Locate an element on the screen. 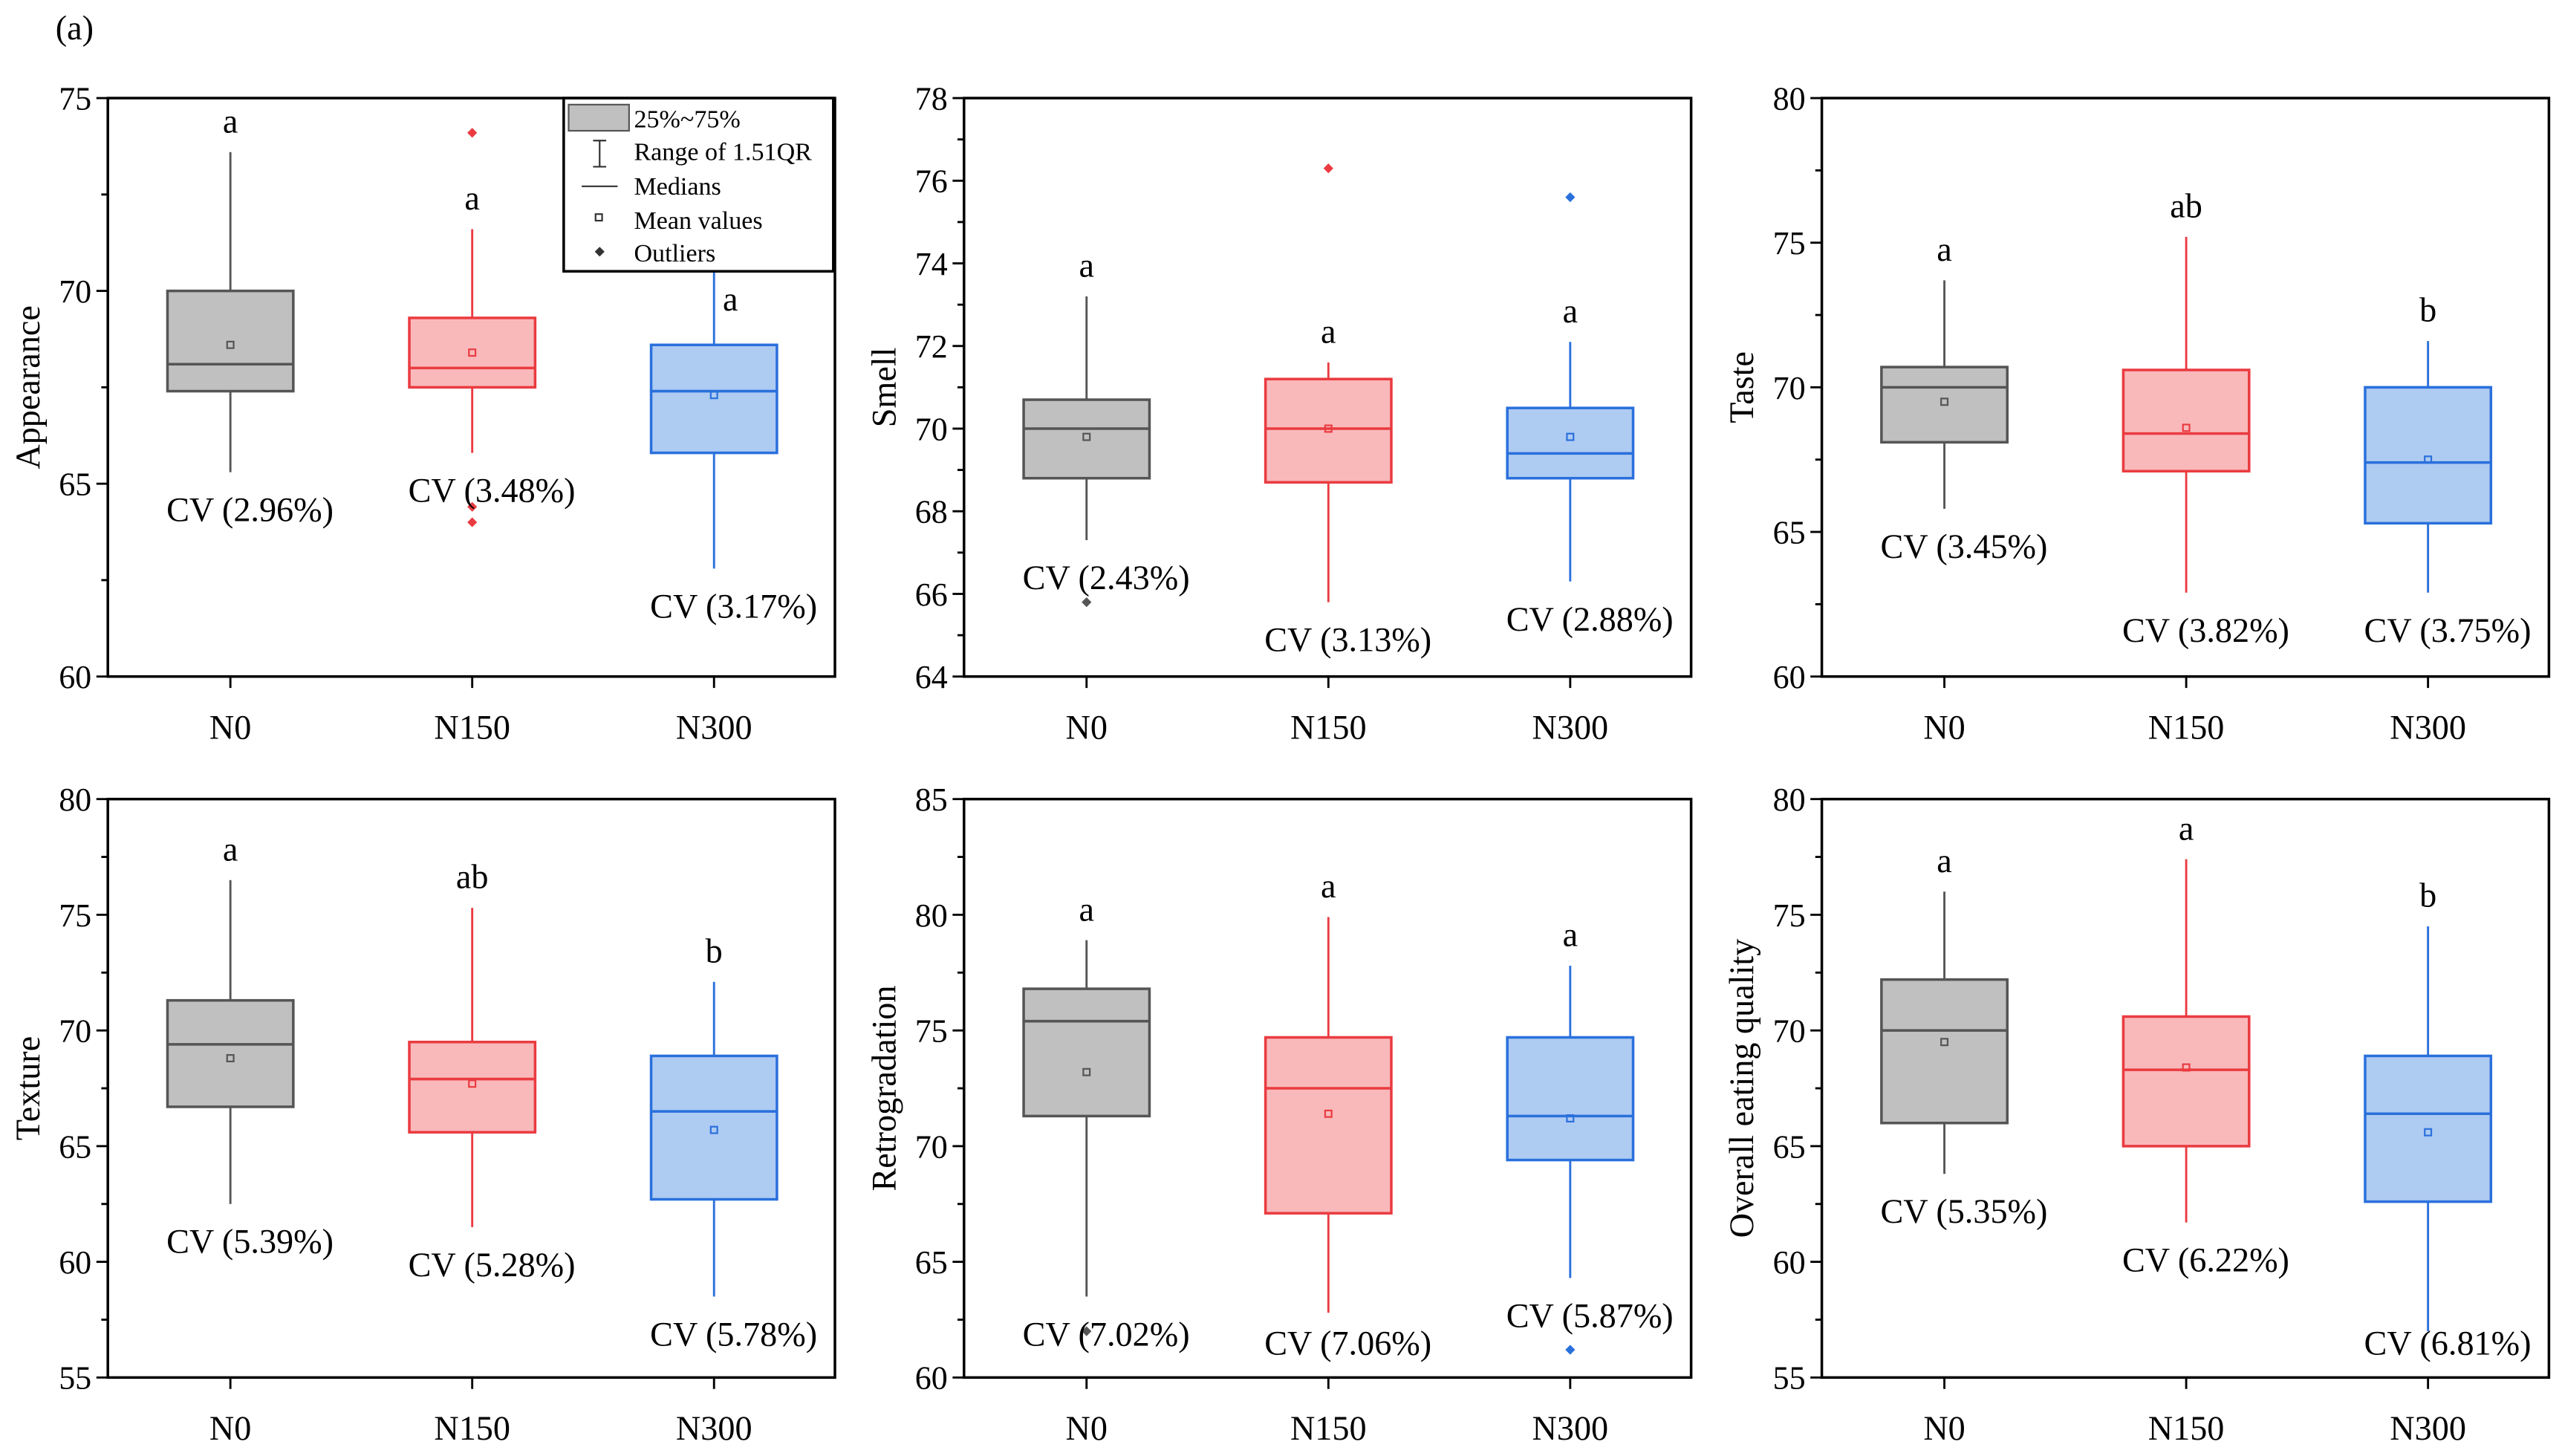 The width and height of the screenshot is (2562, 1456). y-axis-title: Smell is located at coordinates (884, 387).